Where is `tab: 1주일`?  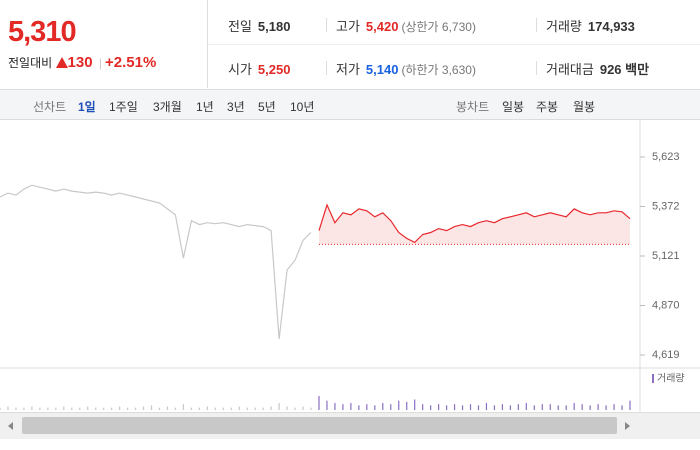
tab: 1주일 is located at coordinates (123, 107).